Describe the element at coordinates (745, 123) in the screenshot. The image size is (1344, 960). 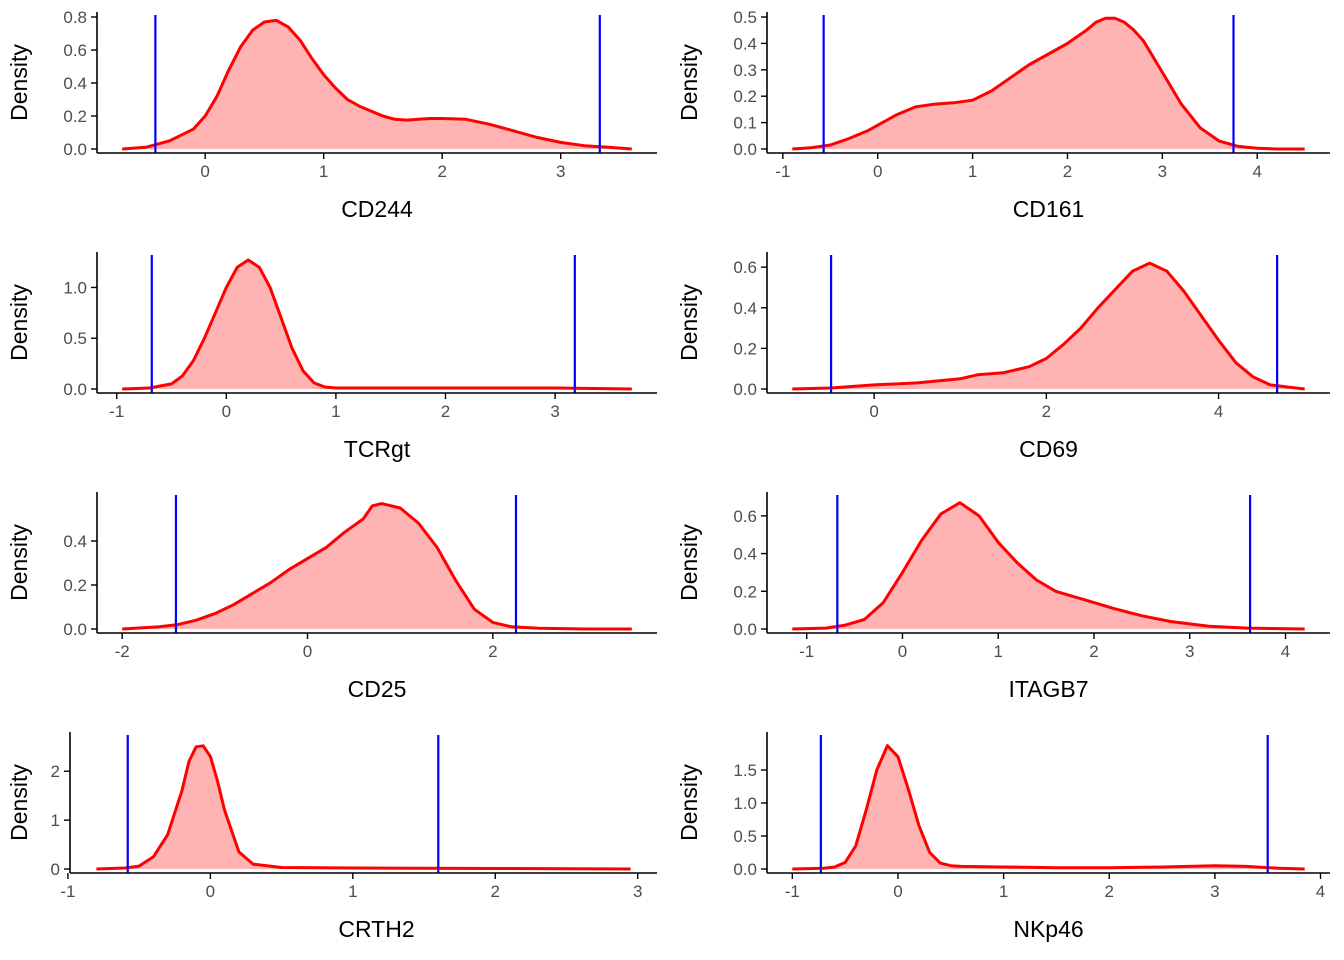
I see `y-tick-label: 0.1` at that location.